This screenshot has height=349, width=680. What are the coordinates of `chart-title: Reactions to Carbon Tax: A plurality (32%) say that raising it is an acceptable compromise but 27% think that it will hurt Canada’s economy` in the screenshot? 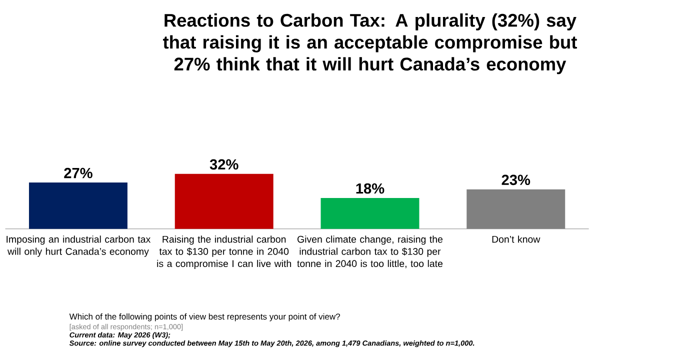 It's located at (369, 43).